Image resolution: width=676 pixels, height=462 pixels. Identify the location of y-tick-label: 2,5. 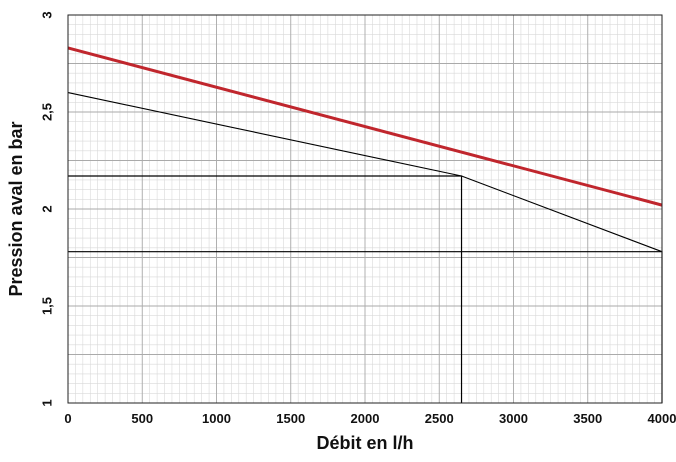
(46, 112).